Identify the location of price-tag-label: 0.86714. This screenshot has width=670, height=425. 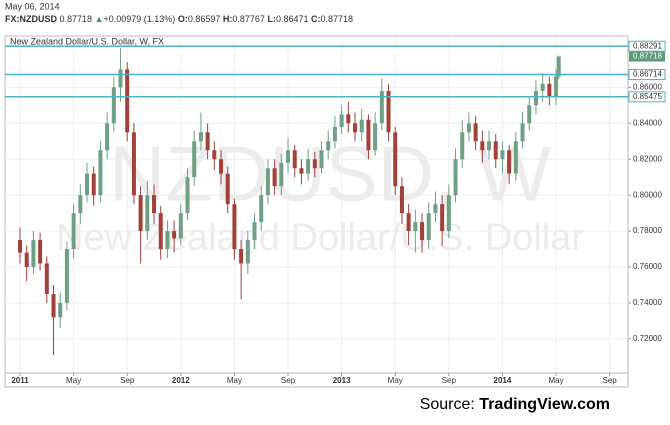
(647, 74).